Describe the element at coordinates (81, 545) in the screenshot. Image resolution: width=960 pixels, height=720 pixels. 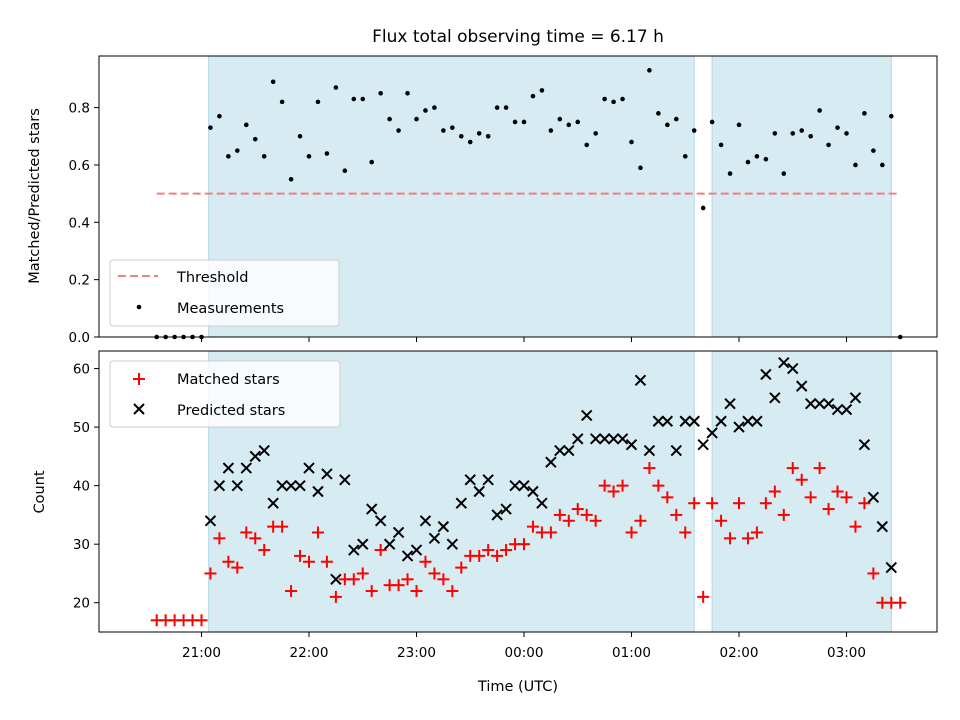
I see `bot-y-tick-label: 30` at that location.